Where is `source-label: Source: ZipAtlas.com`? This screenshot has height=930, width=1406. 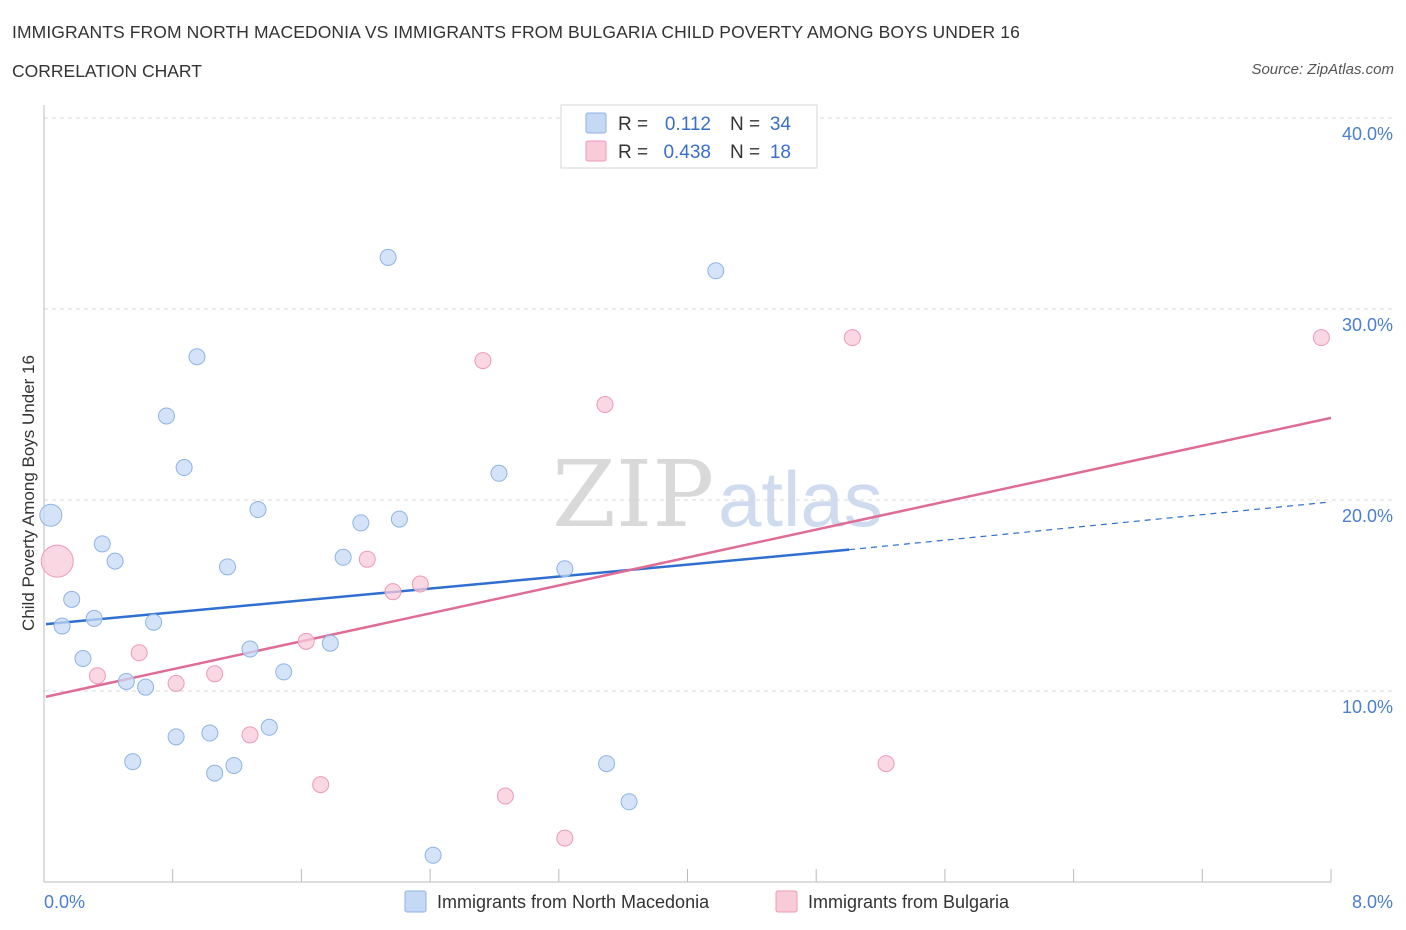
source-label: Source: ZipAtlas.com is located at coordinates (1322, 69).